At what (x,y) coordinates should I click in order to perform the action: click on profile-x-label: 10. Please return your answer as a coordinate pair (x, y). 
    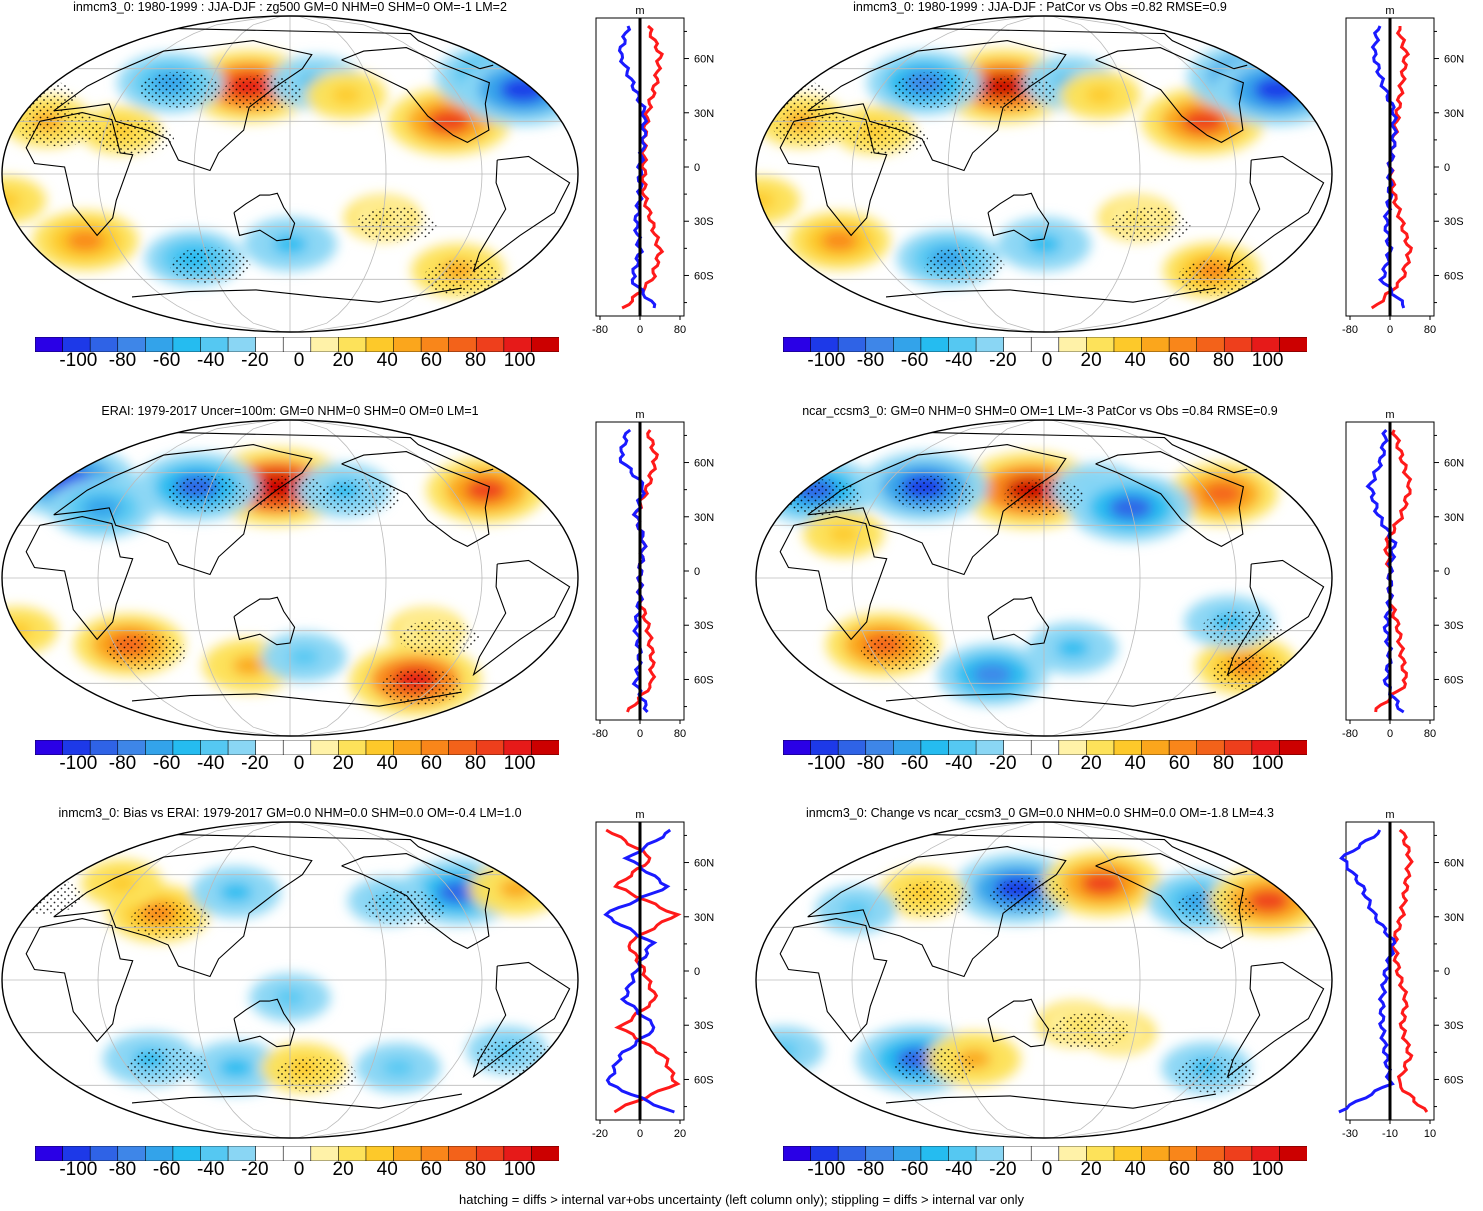
    Looking at the image, I should click on (1430, 1134).